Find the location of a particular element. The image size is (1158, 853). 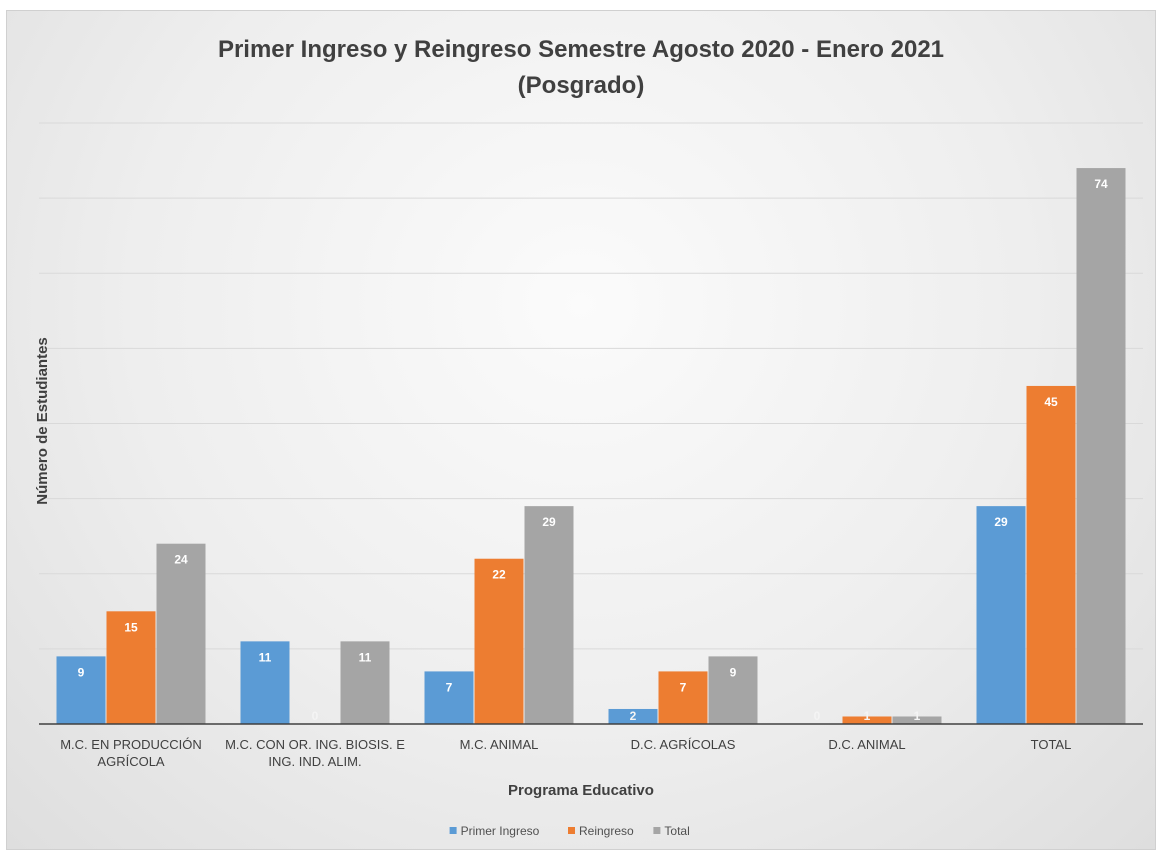

legend-item: Reingreso is located at coordinates (601, 831).